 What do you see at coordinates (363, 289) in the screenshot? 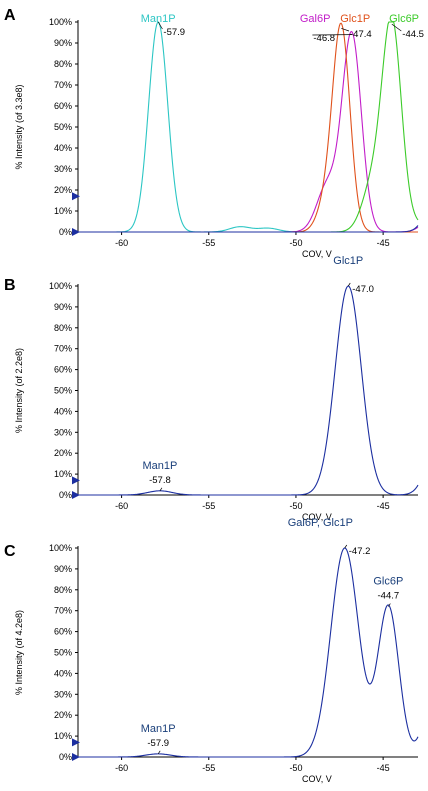
I see `peak-value-label: -47.0` at bounding box center [363, 289].